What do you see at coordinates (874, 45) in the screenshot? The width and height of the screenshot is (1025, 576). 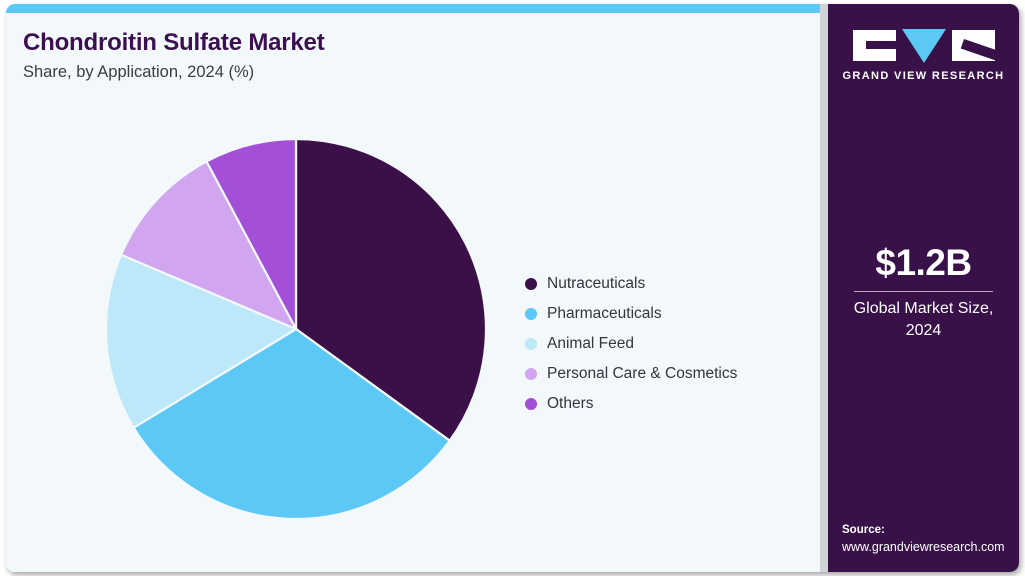 I see `g-letter-icon` at bounding box center [874, 45].